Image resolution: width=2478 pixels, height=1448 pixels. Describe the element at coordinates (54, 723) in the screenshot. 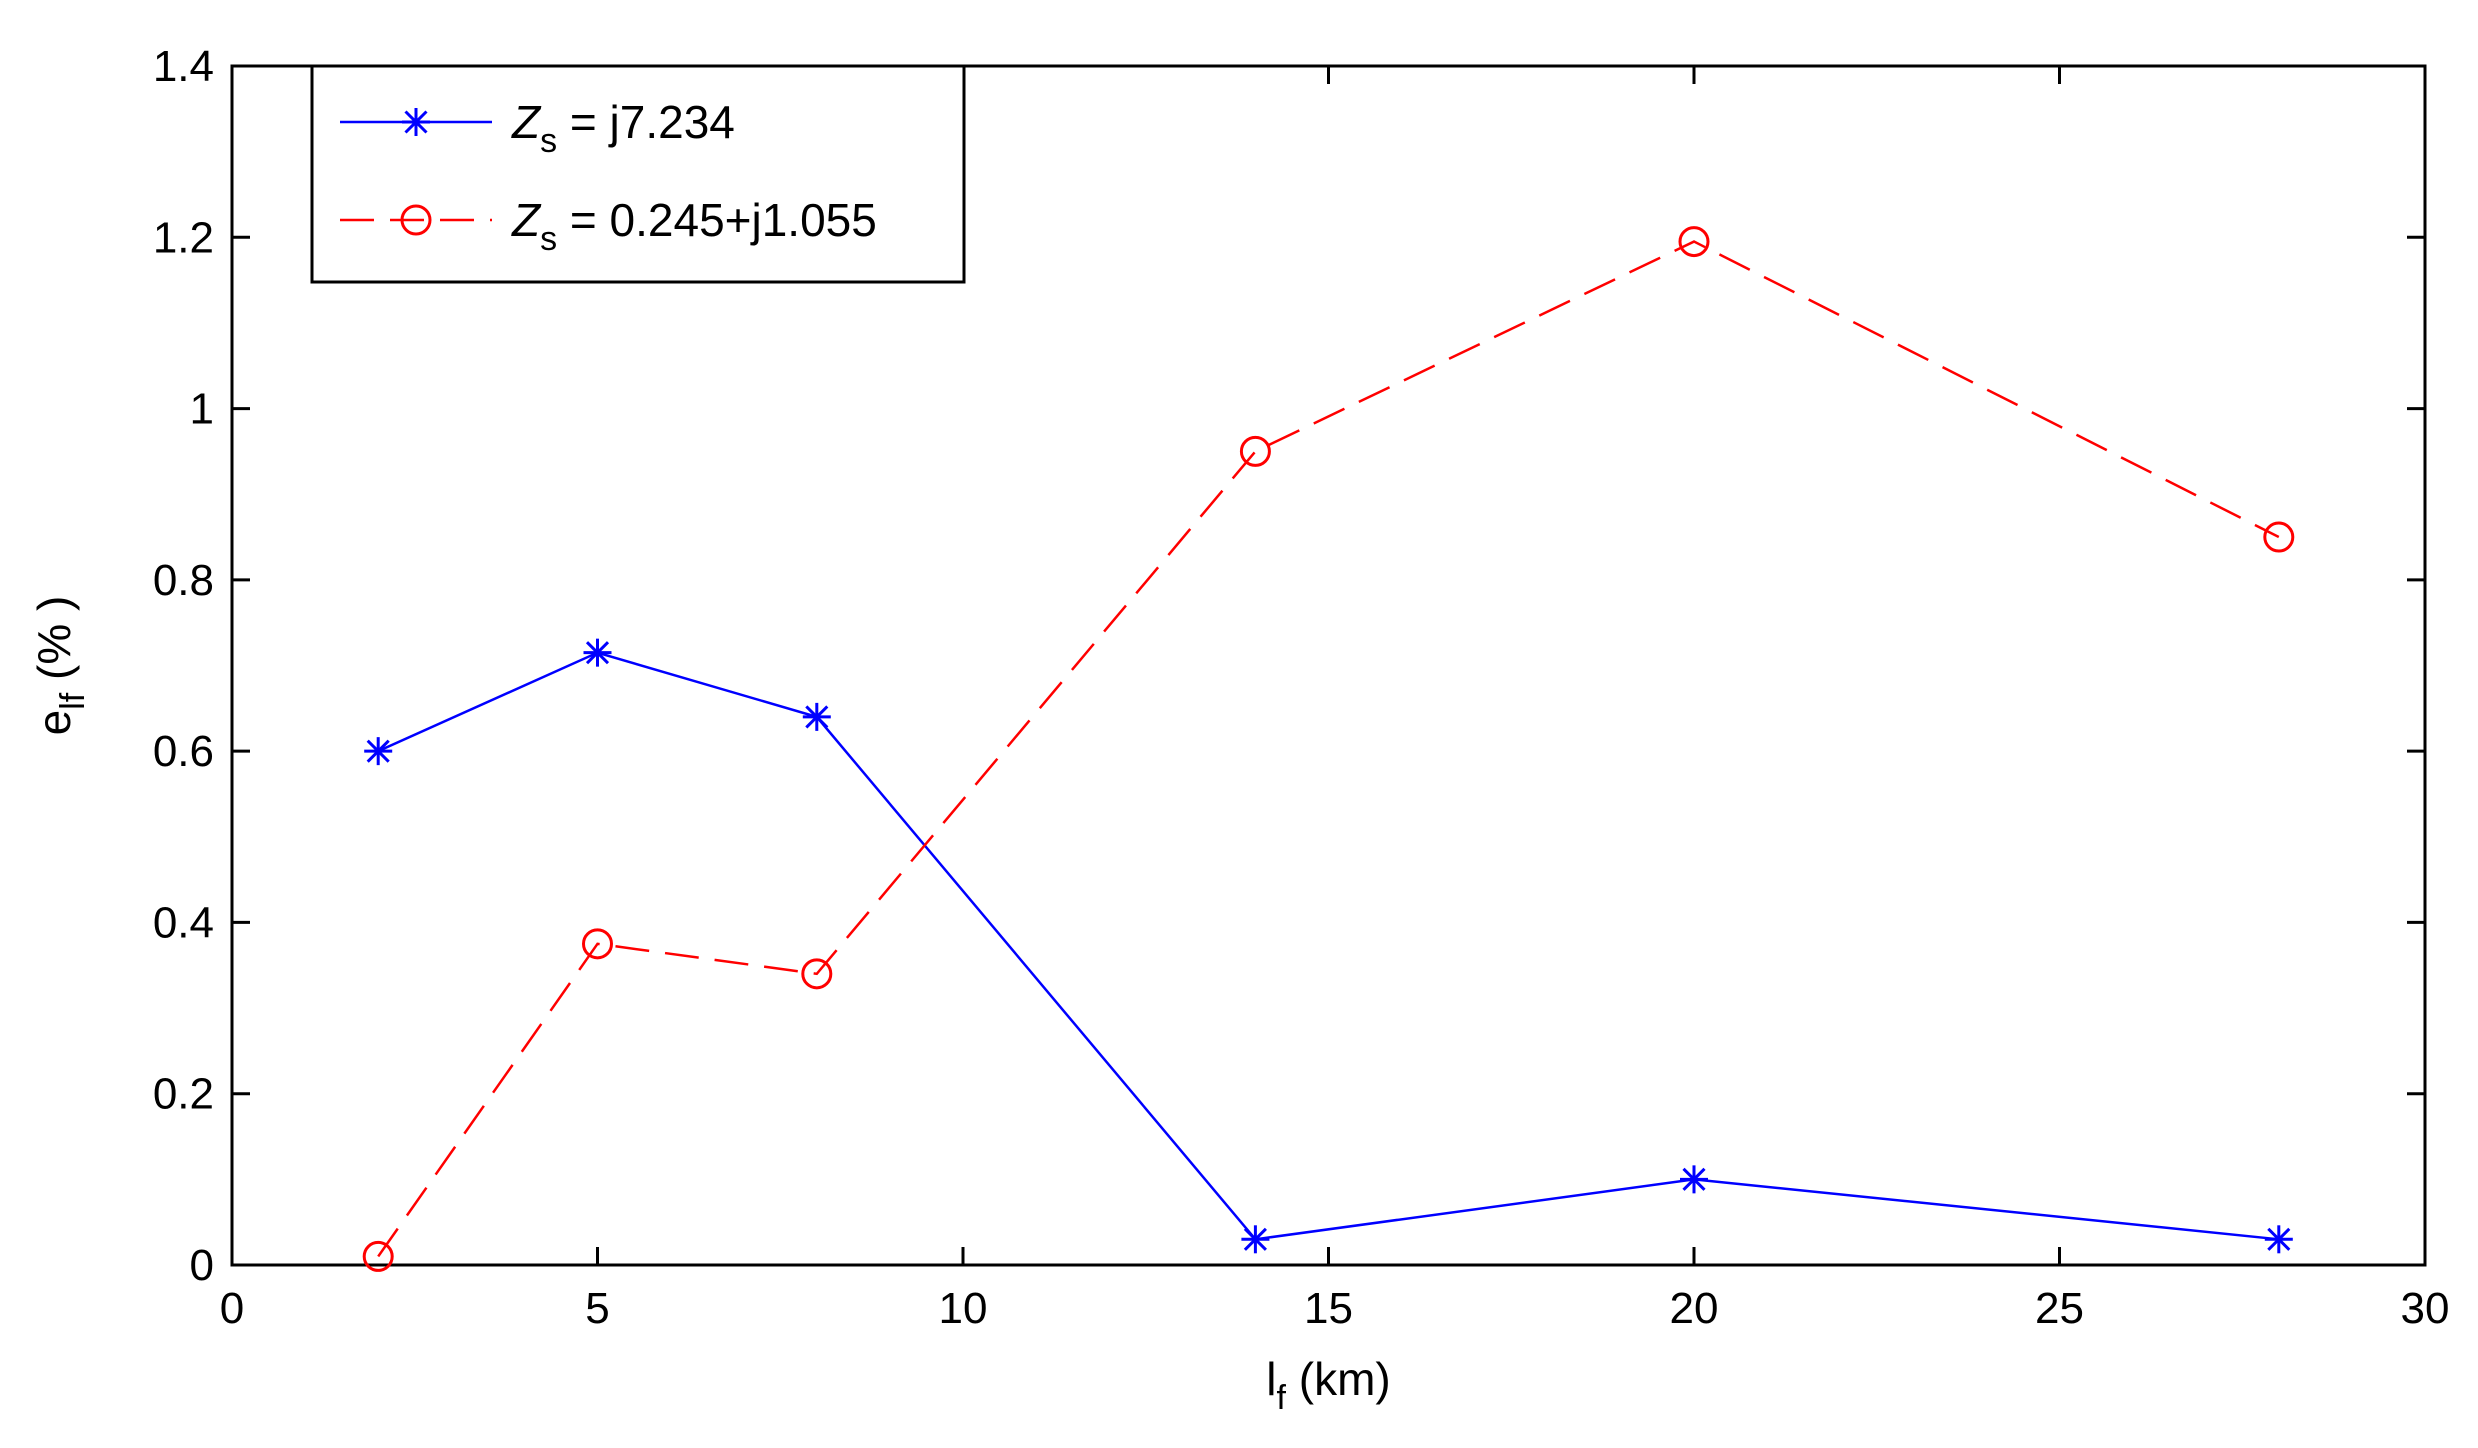

I see `y-axis-label-main: e` at that location.